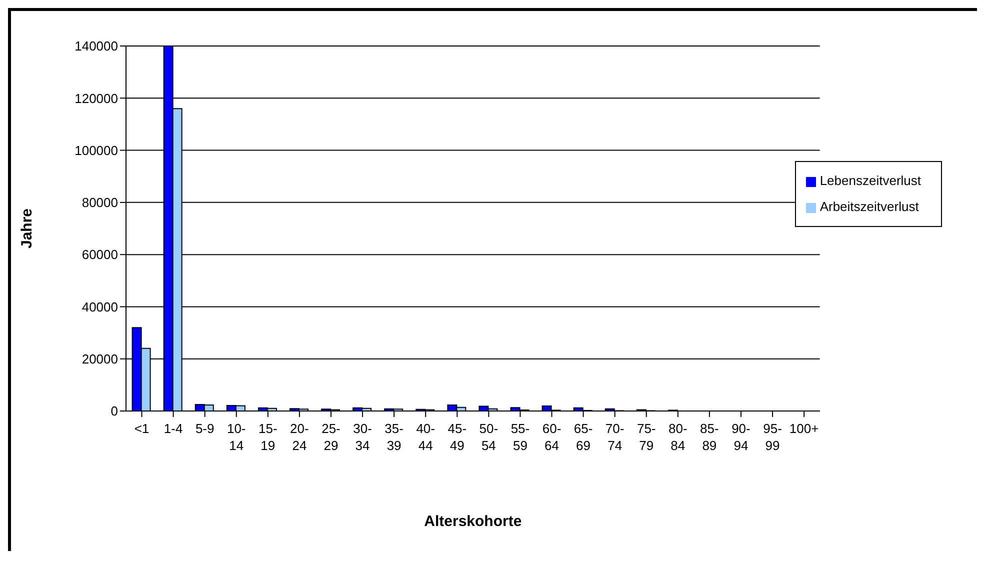  What do you see at coordinates (614, 437) in the screenshot?
I see `x-tick-label: 70-74` at bounding box center [614, 437].